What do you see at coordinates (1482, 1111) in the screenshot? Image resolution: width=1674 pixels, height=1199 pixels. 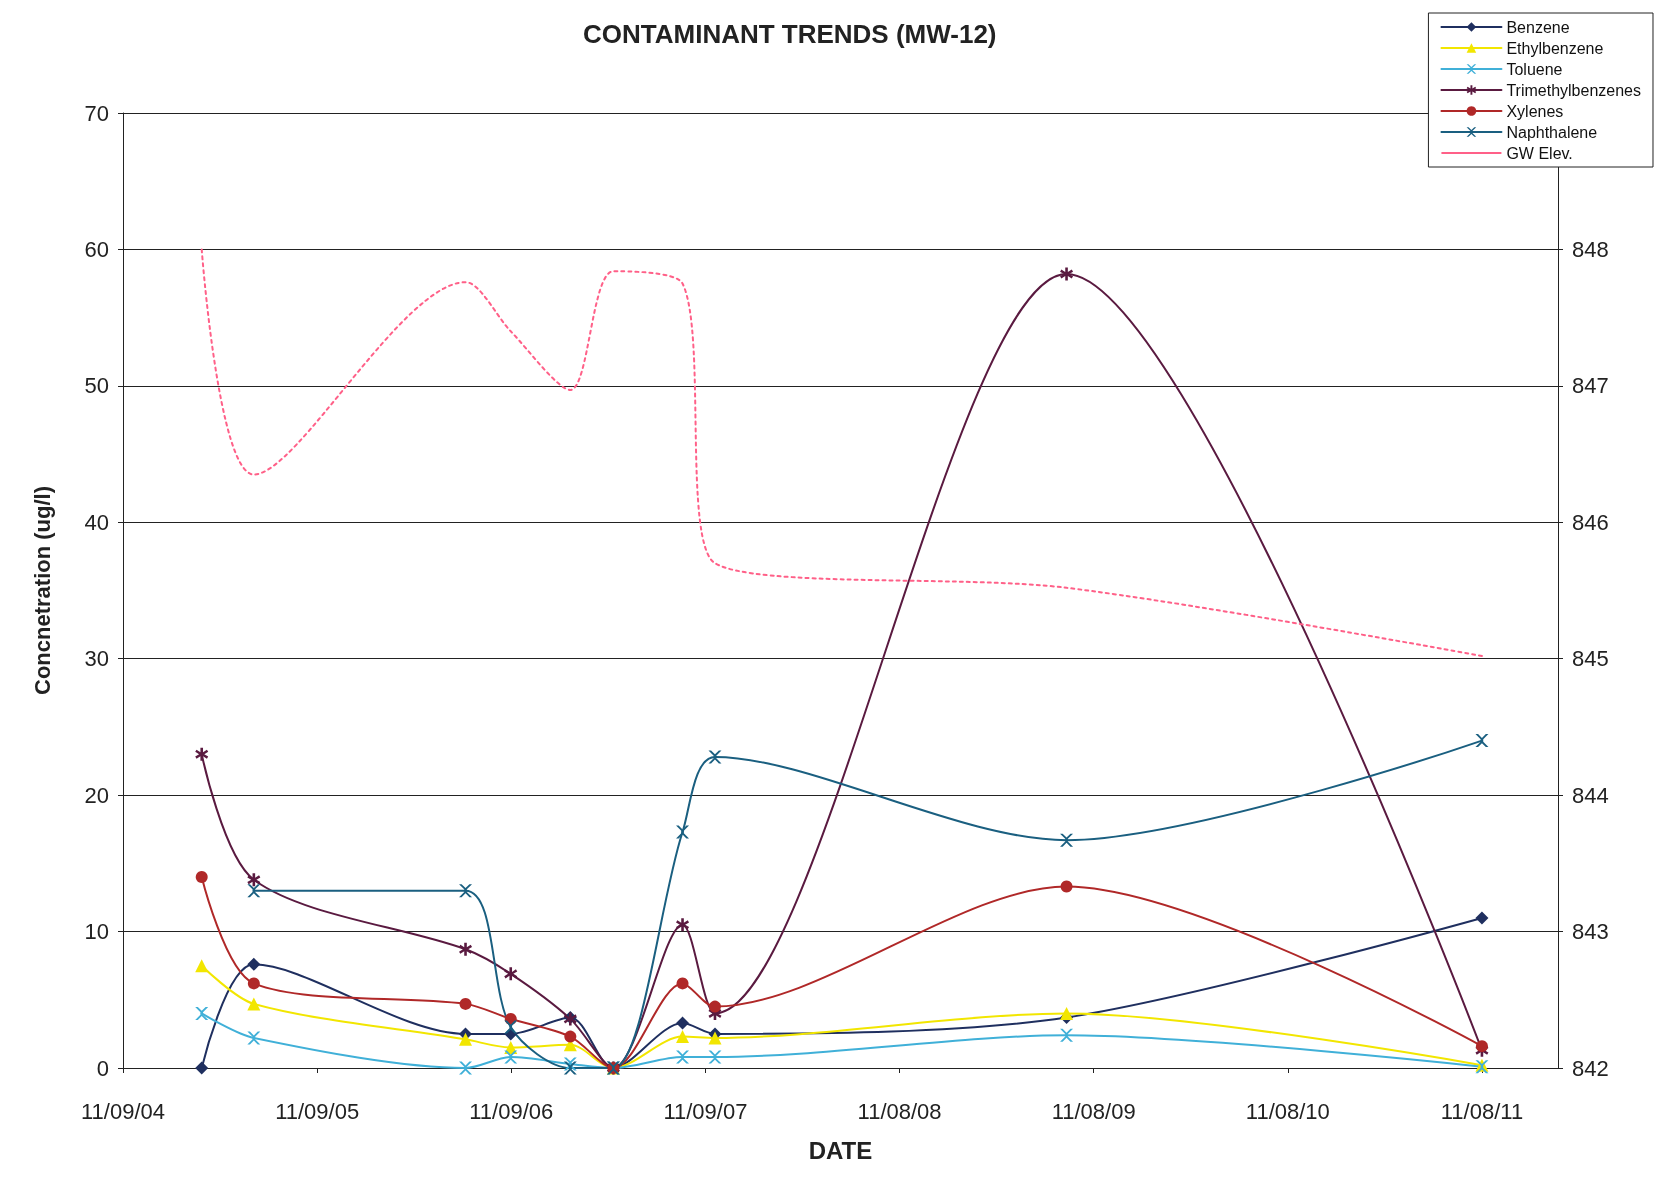 I see `x-tick-label: 11/08/11` at bounding box center [1482, 1111].